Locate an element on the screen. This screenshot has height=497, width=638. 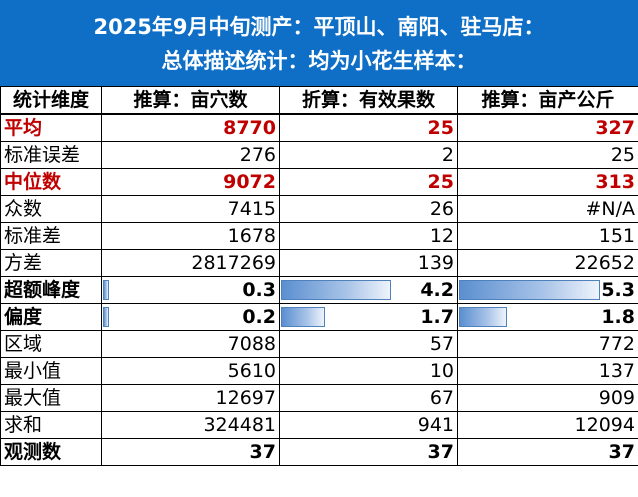
value-cell: 26 is located at coordinates (368, 209).